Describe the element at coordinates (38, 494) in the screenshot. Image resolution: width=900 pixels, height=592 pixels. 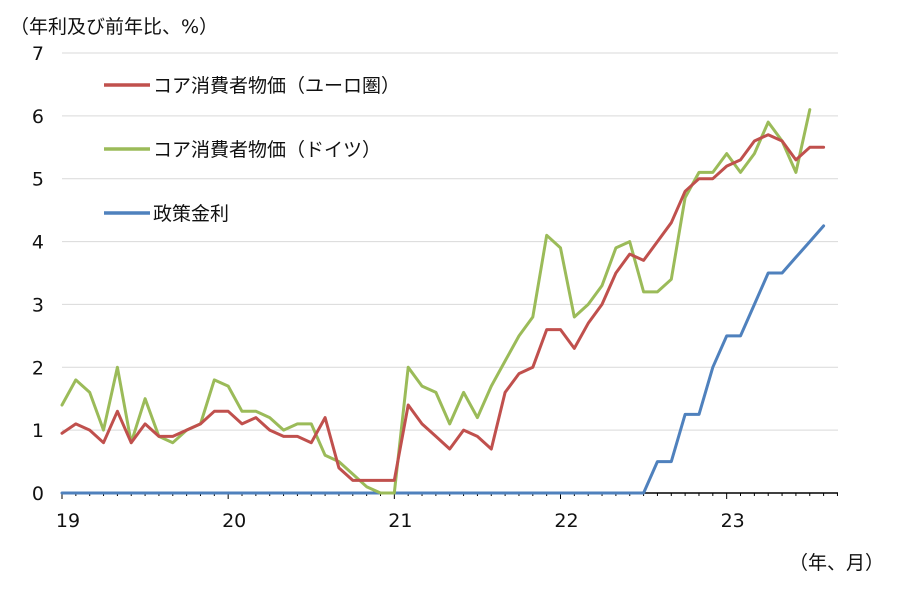
I see `y-tick-label: 0` at that location.